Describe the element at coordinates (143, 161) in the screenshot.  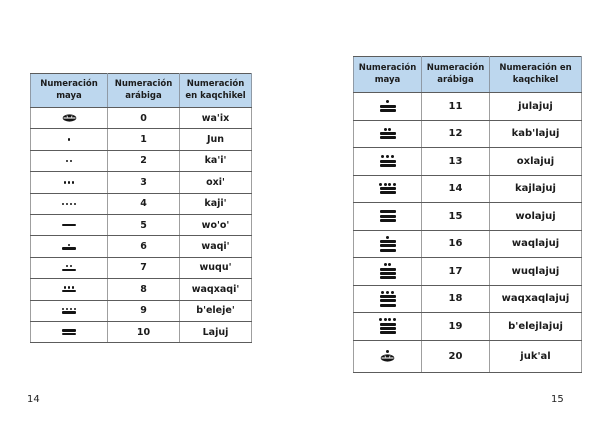
I see `arabic-number-cell: 2` at that location.